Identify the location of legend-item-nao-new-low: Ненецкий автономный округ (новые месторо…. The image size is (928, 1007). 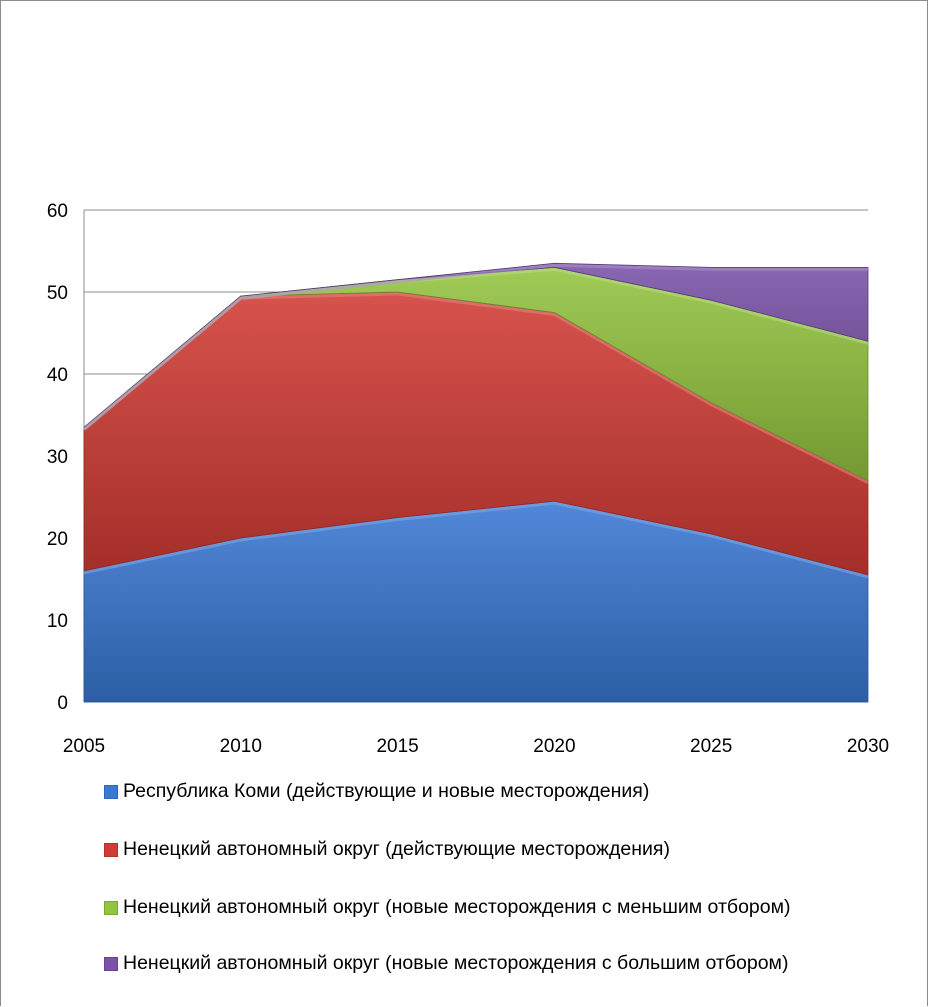
(493, 907).